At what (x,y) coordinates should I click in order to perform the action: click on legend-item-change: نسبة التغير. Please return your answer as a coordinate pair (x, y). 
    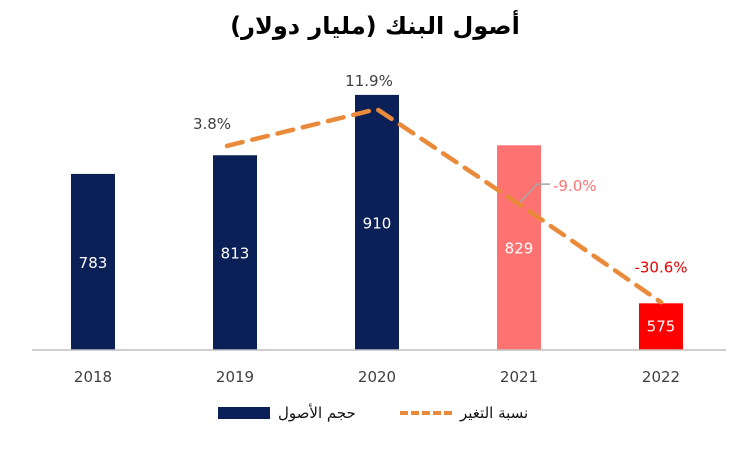
    Looking at the image, I should click on (464, 413).